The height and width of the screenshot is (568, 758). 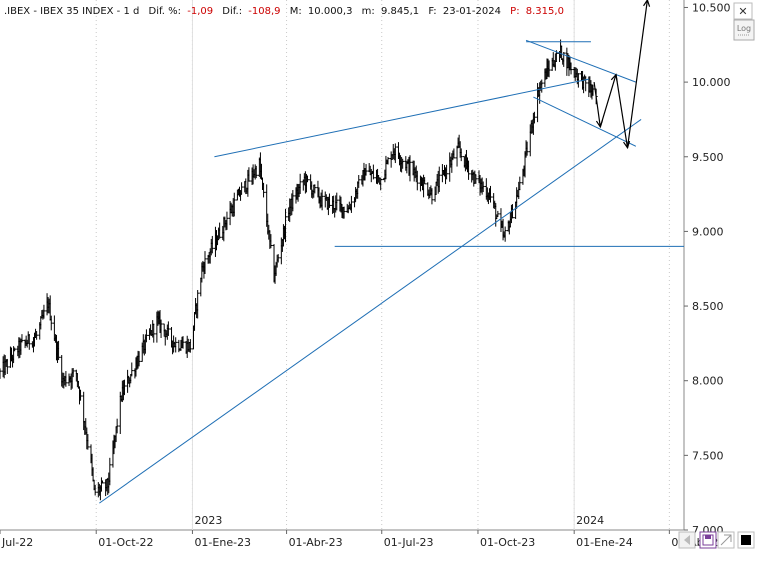 What do you see at coordinates (200, 11) in the screenshot?
I see `dif-pct-value: -1,09` at bounding box center [200, 11].